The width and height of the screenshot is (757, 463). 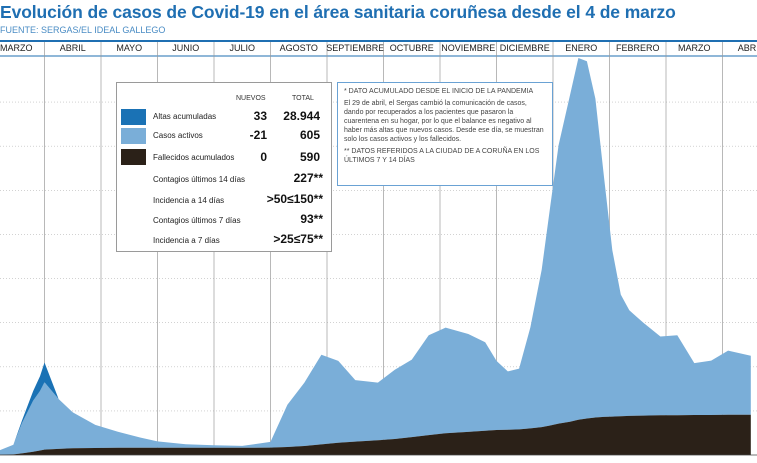 What do you see at coordinates (133, 117) in the screenshot?
I see `legend-swatch-altas` at bounding box center [133, 117].